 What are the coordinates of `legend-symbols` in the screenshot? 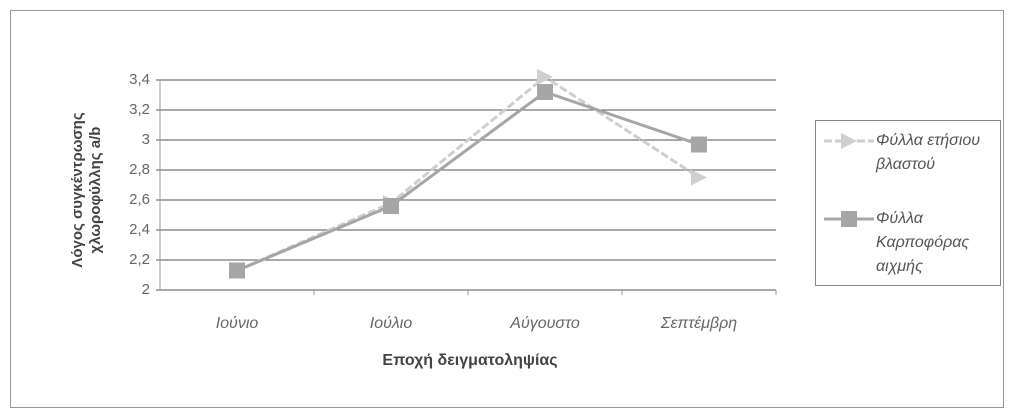 It's located at (849, 180).